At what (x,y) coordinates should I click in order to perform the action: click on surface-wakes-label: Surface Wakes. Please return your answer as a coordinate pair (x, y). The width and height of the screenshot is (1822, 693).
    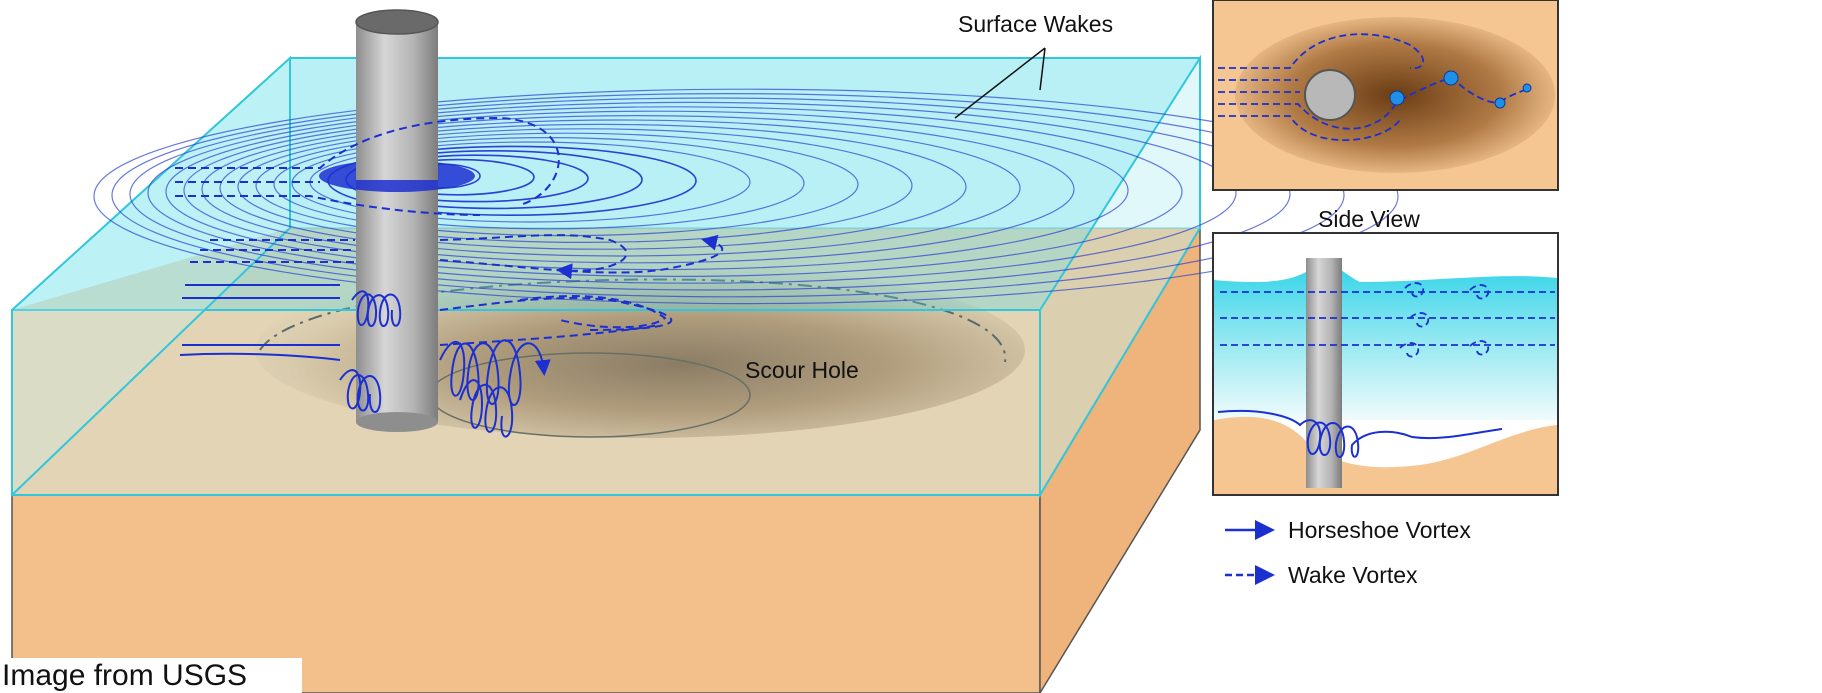
    Looking at the image, I should click on (1035, 24).